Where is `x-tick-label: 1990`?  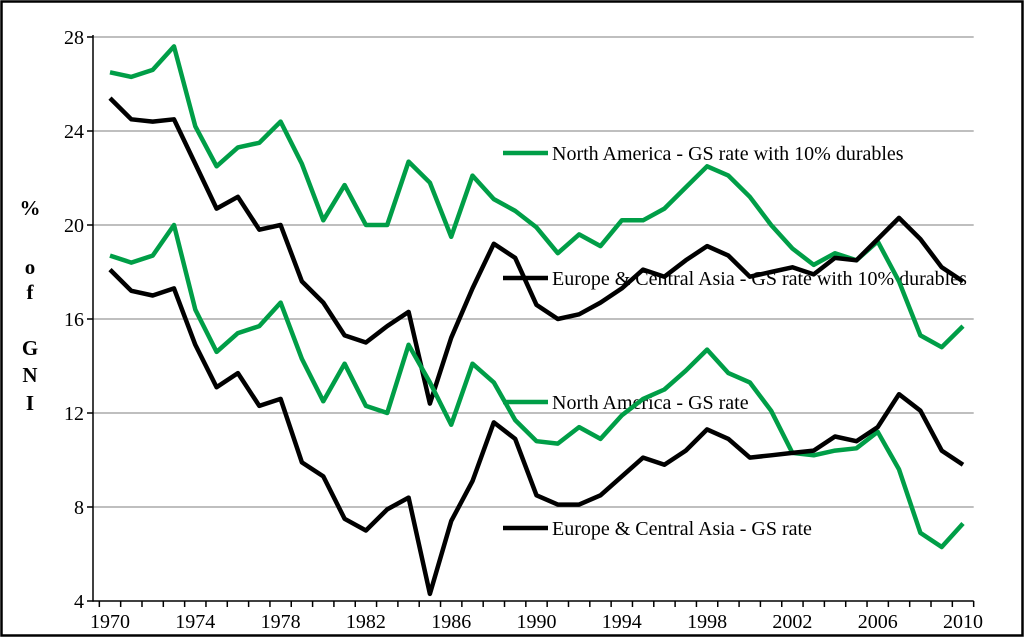 x-tick-label: 1990 is located at coordinates (537, 622).